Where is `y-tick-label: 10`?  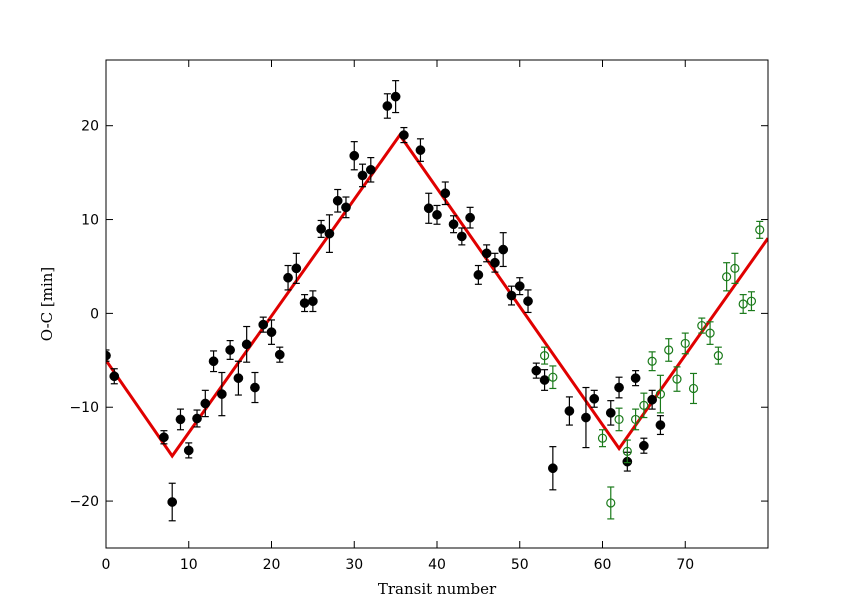
y-tick-label: 10 is located at coordinates (90, 221).